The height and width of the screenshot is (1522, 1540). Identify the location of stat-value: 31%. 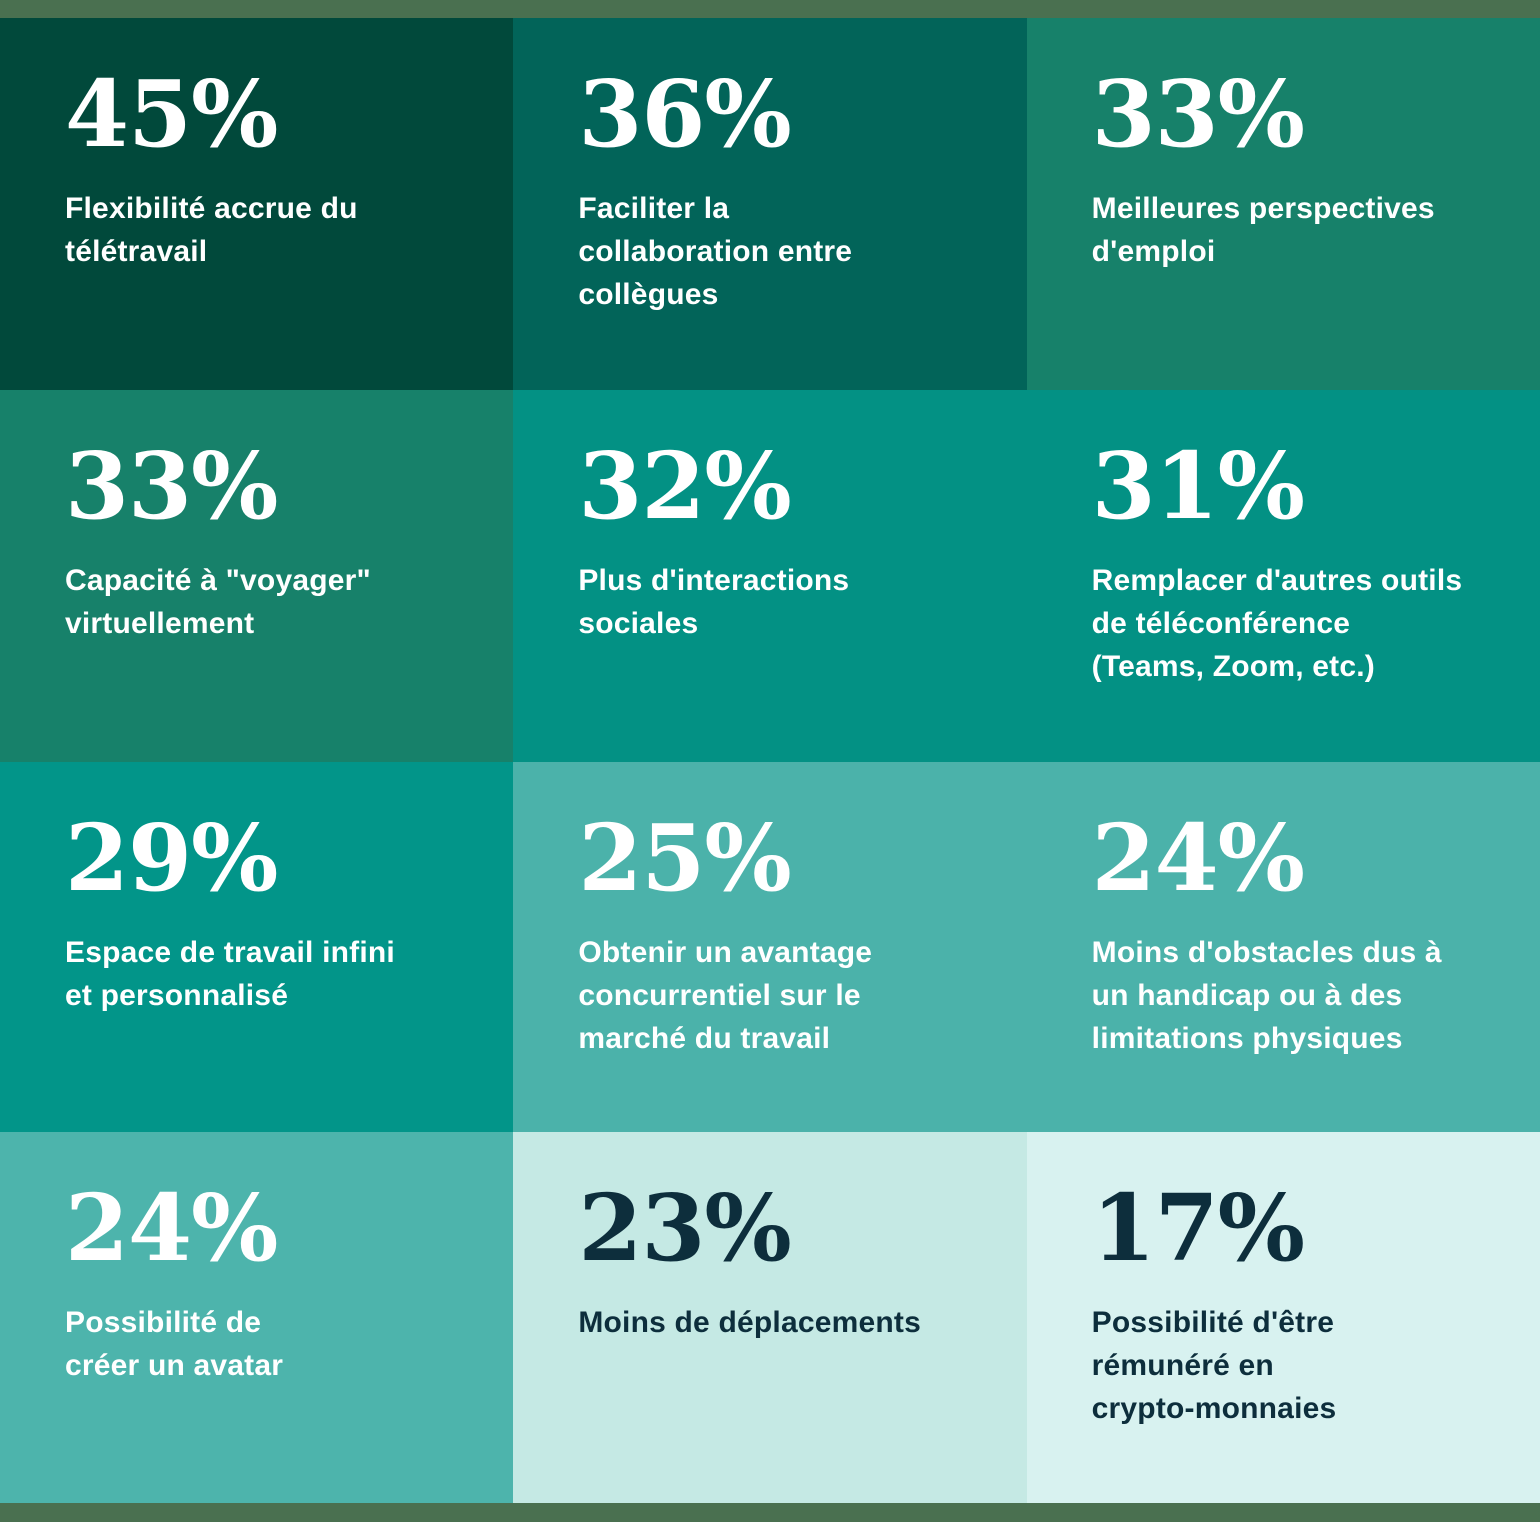
(1198, 486).